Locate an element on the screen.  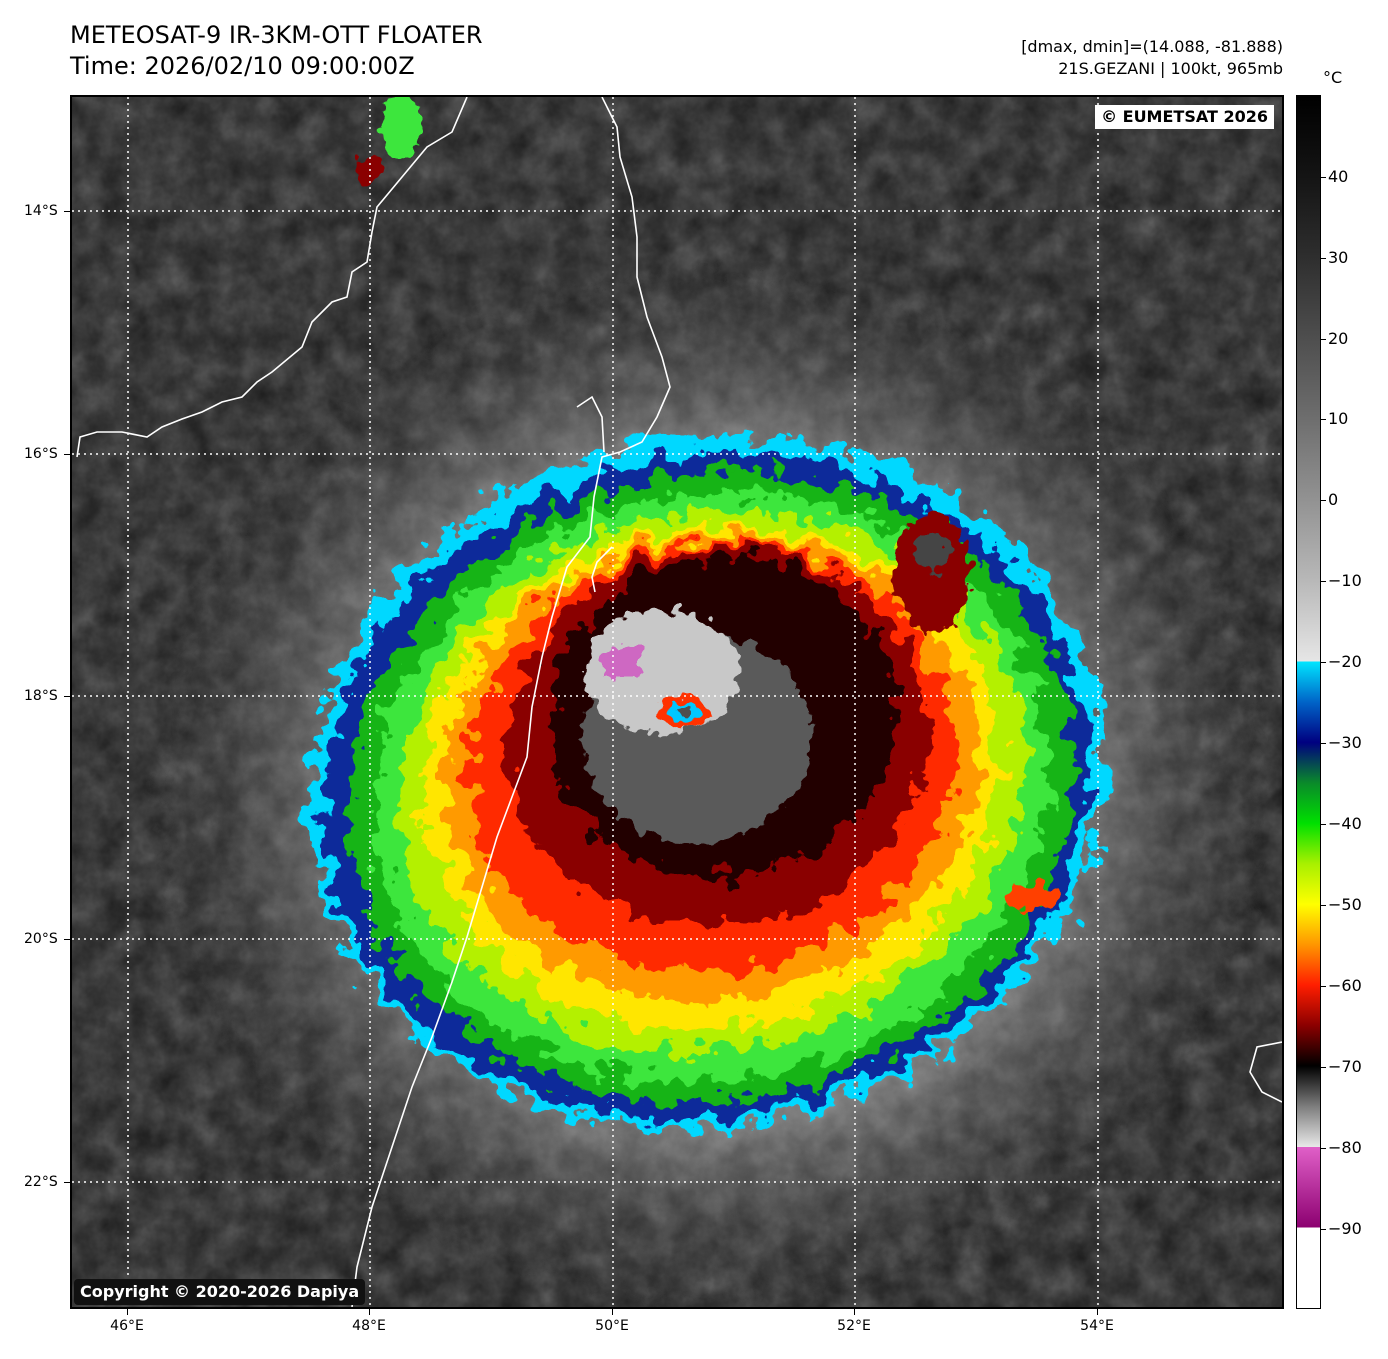
colorbar-tick-label: −30 is located at coordinates (1345, 742).